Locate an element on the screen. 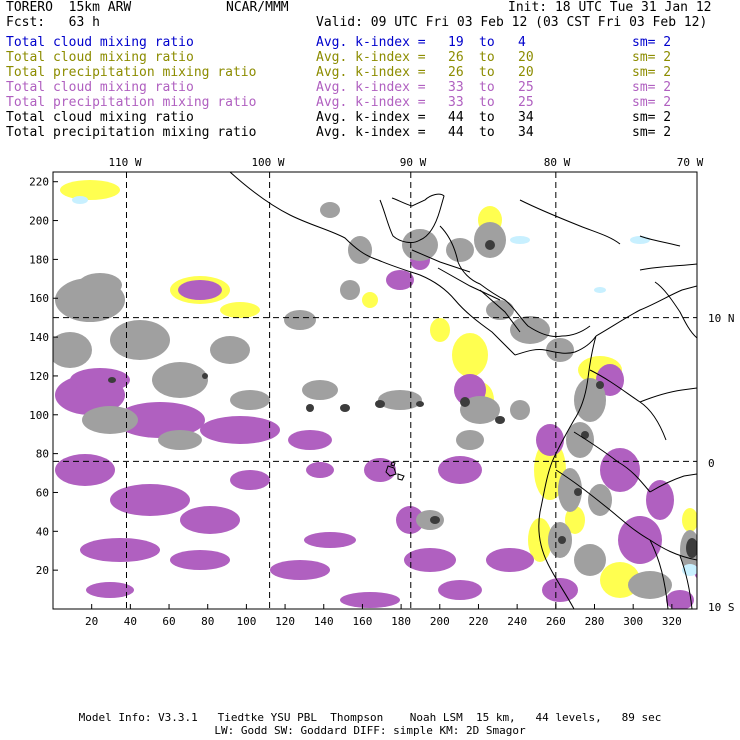  x-tick-label: 260 is located at coordinates (556, 621).